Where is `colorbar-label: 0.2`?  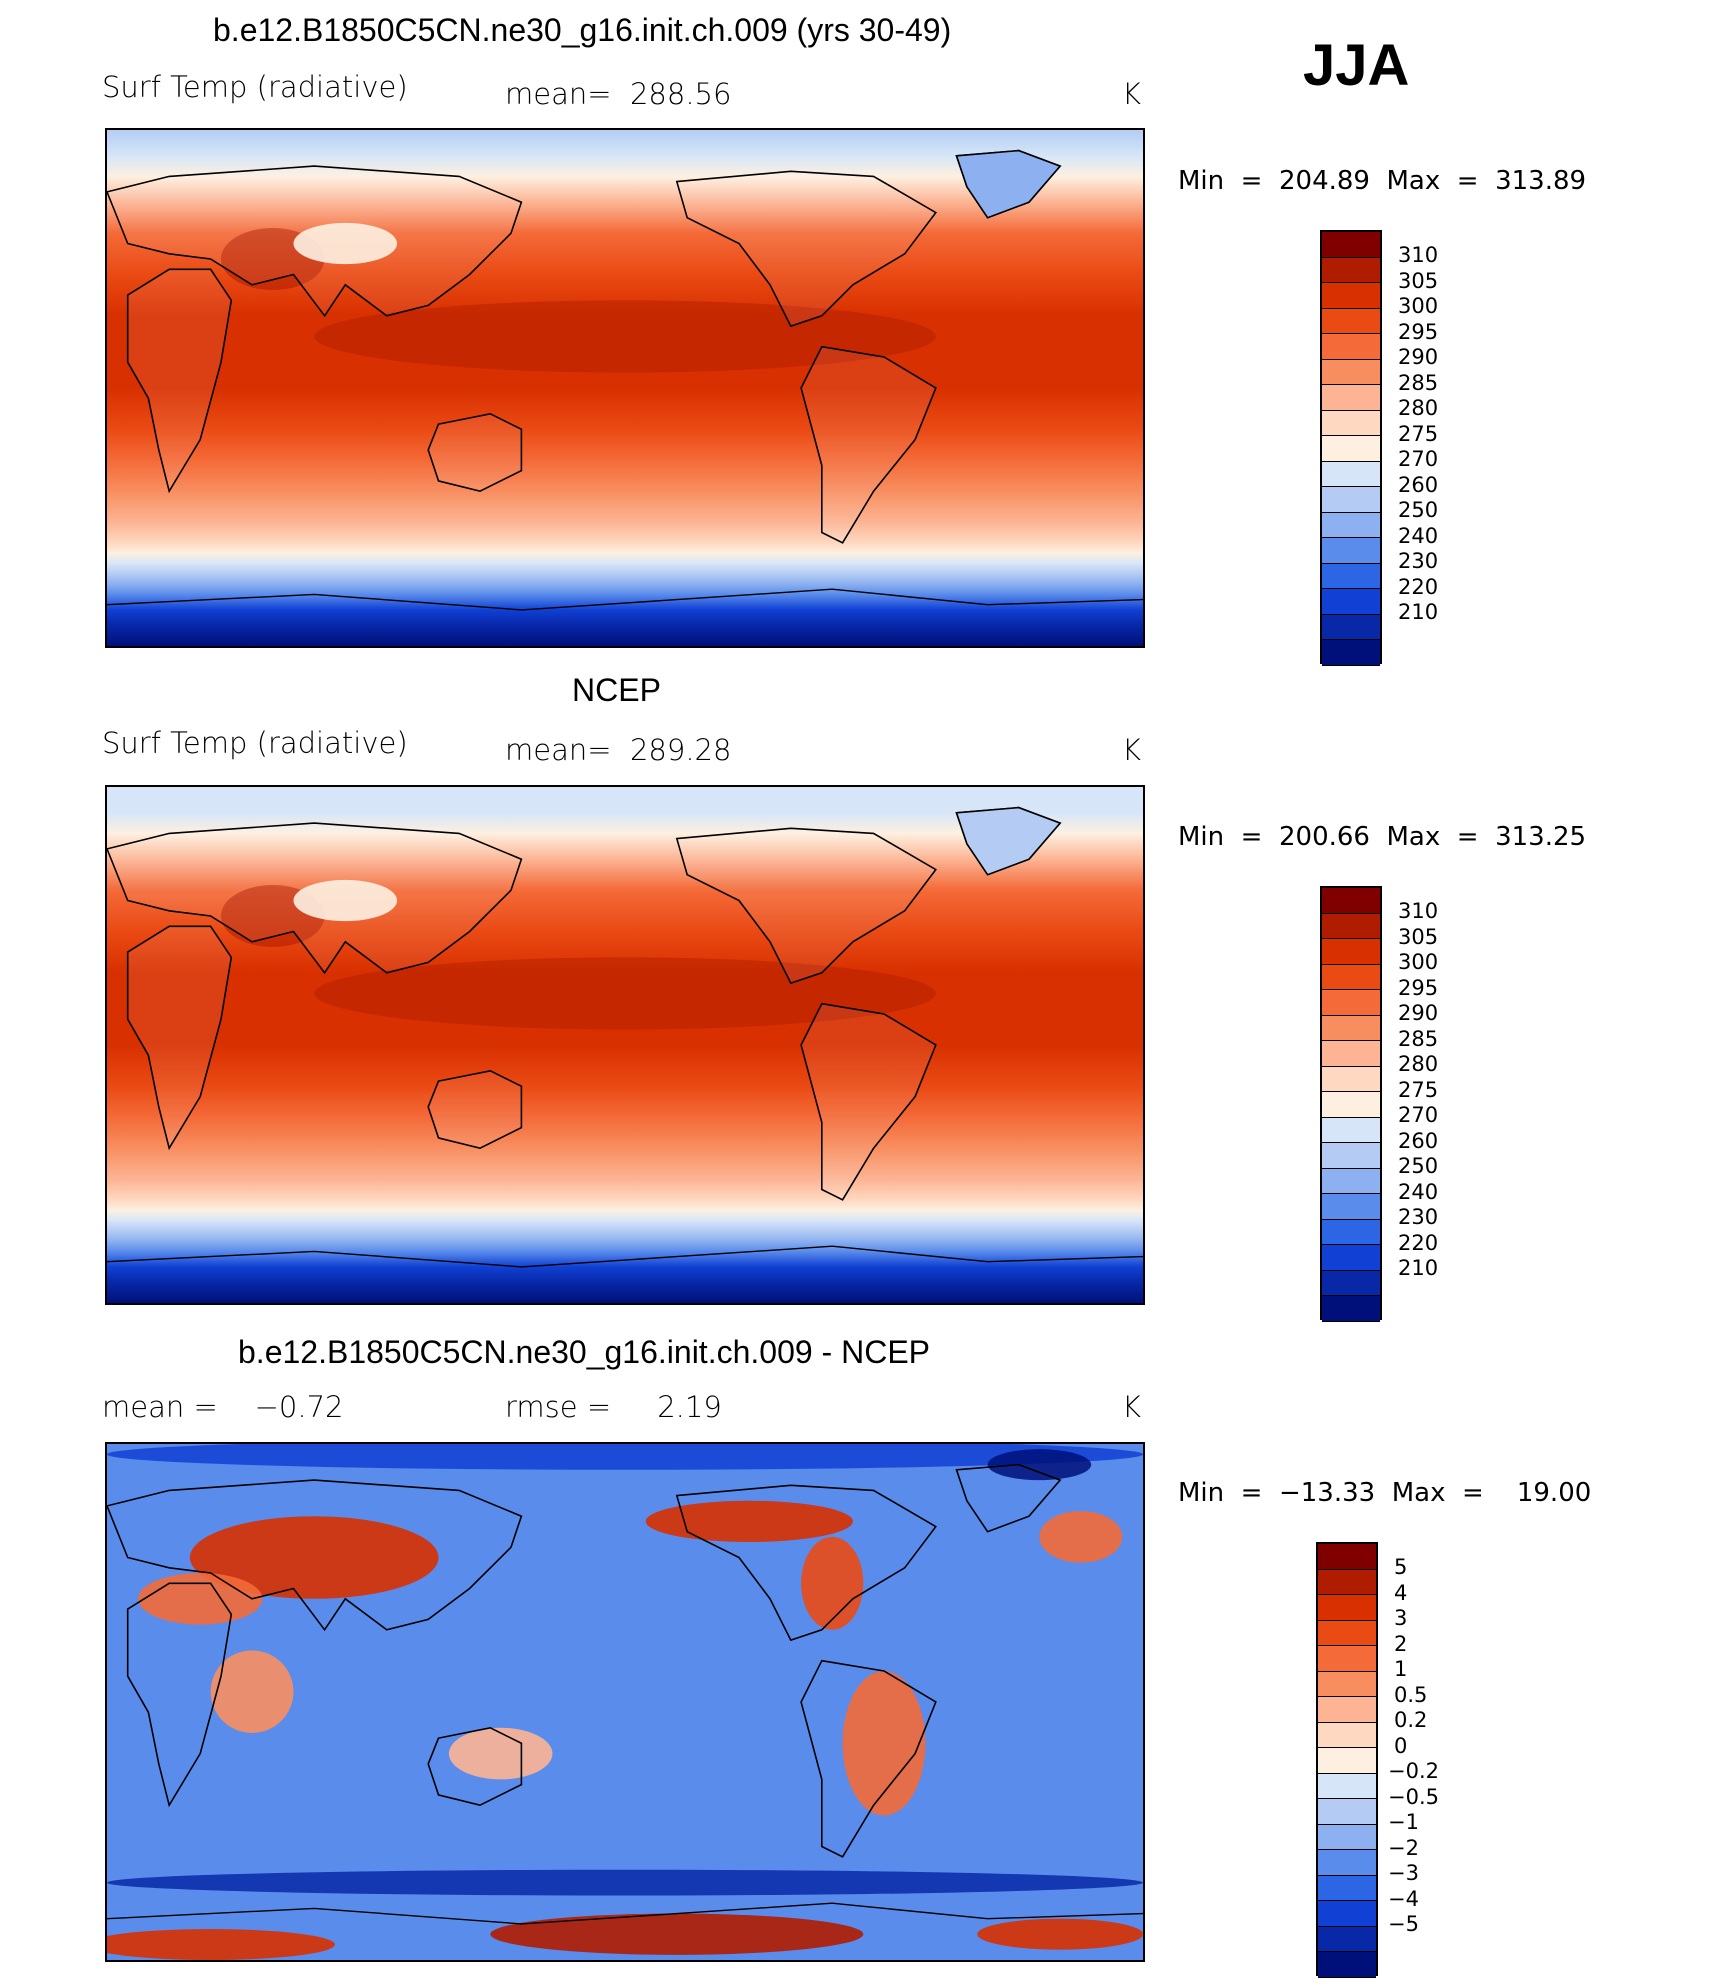 colorbar-label: 0.2 is located at coordinates (1411, 1720).